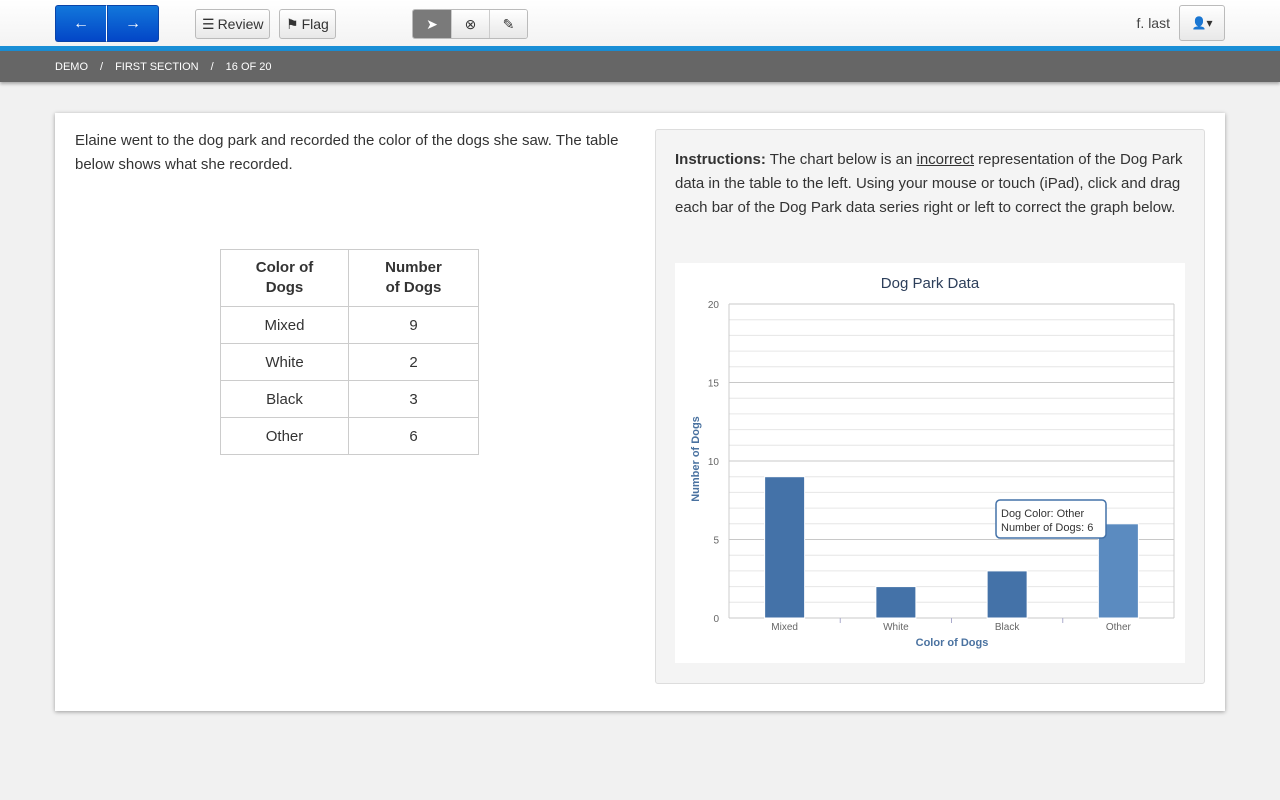 Image resolution: width=1280 pixels, height=800 pixels. Describe the element at coordinates (432, 24) in the screenshot. I see `pointer-icon: ➤` at that location.